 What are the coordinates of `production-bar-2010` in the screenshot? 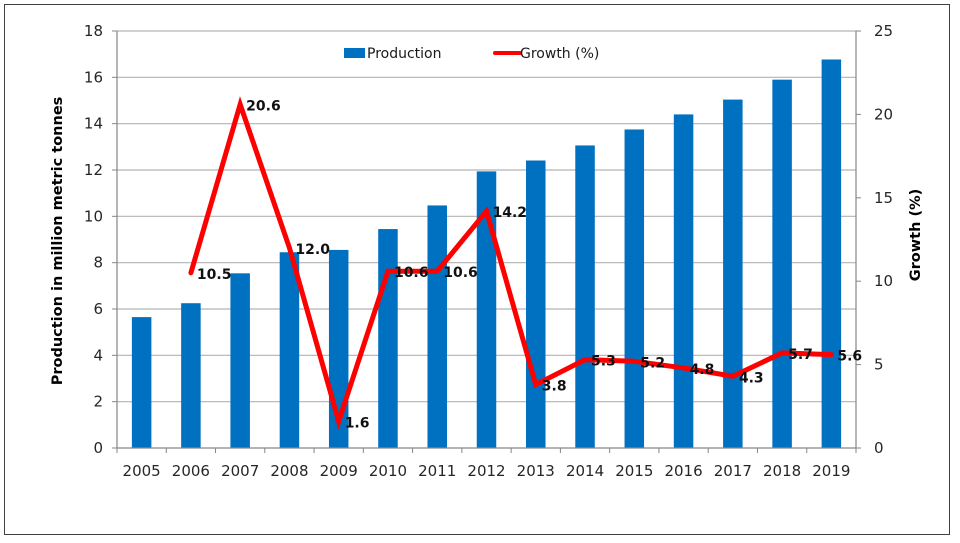 It's located at (388, 338).